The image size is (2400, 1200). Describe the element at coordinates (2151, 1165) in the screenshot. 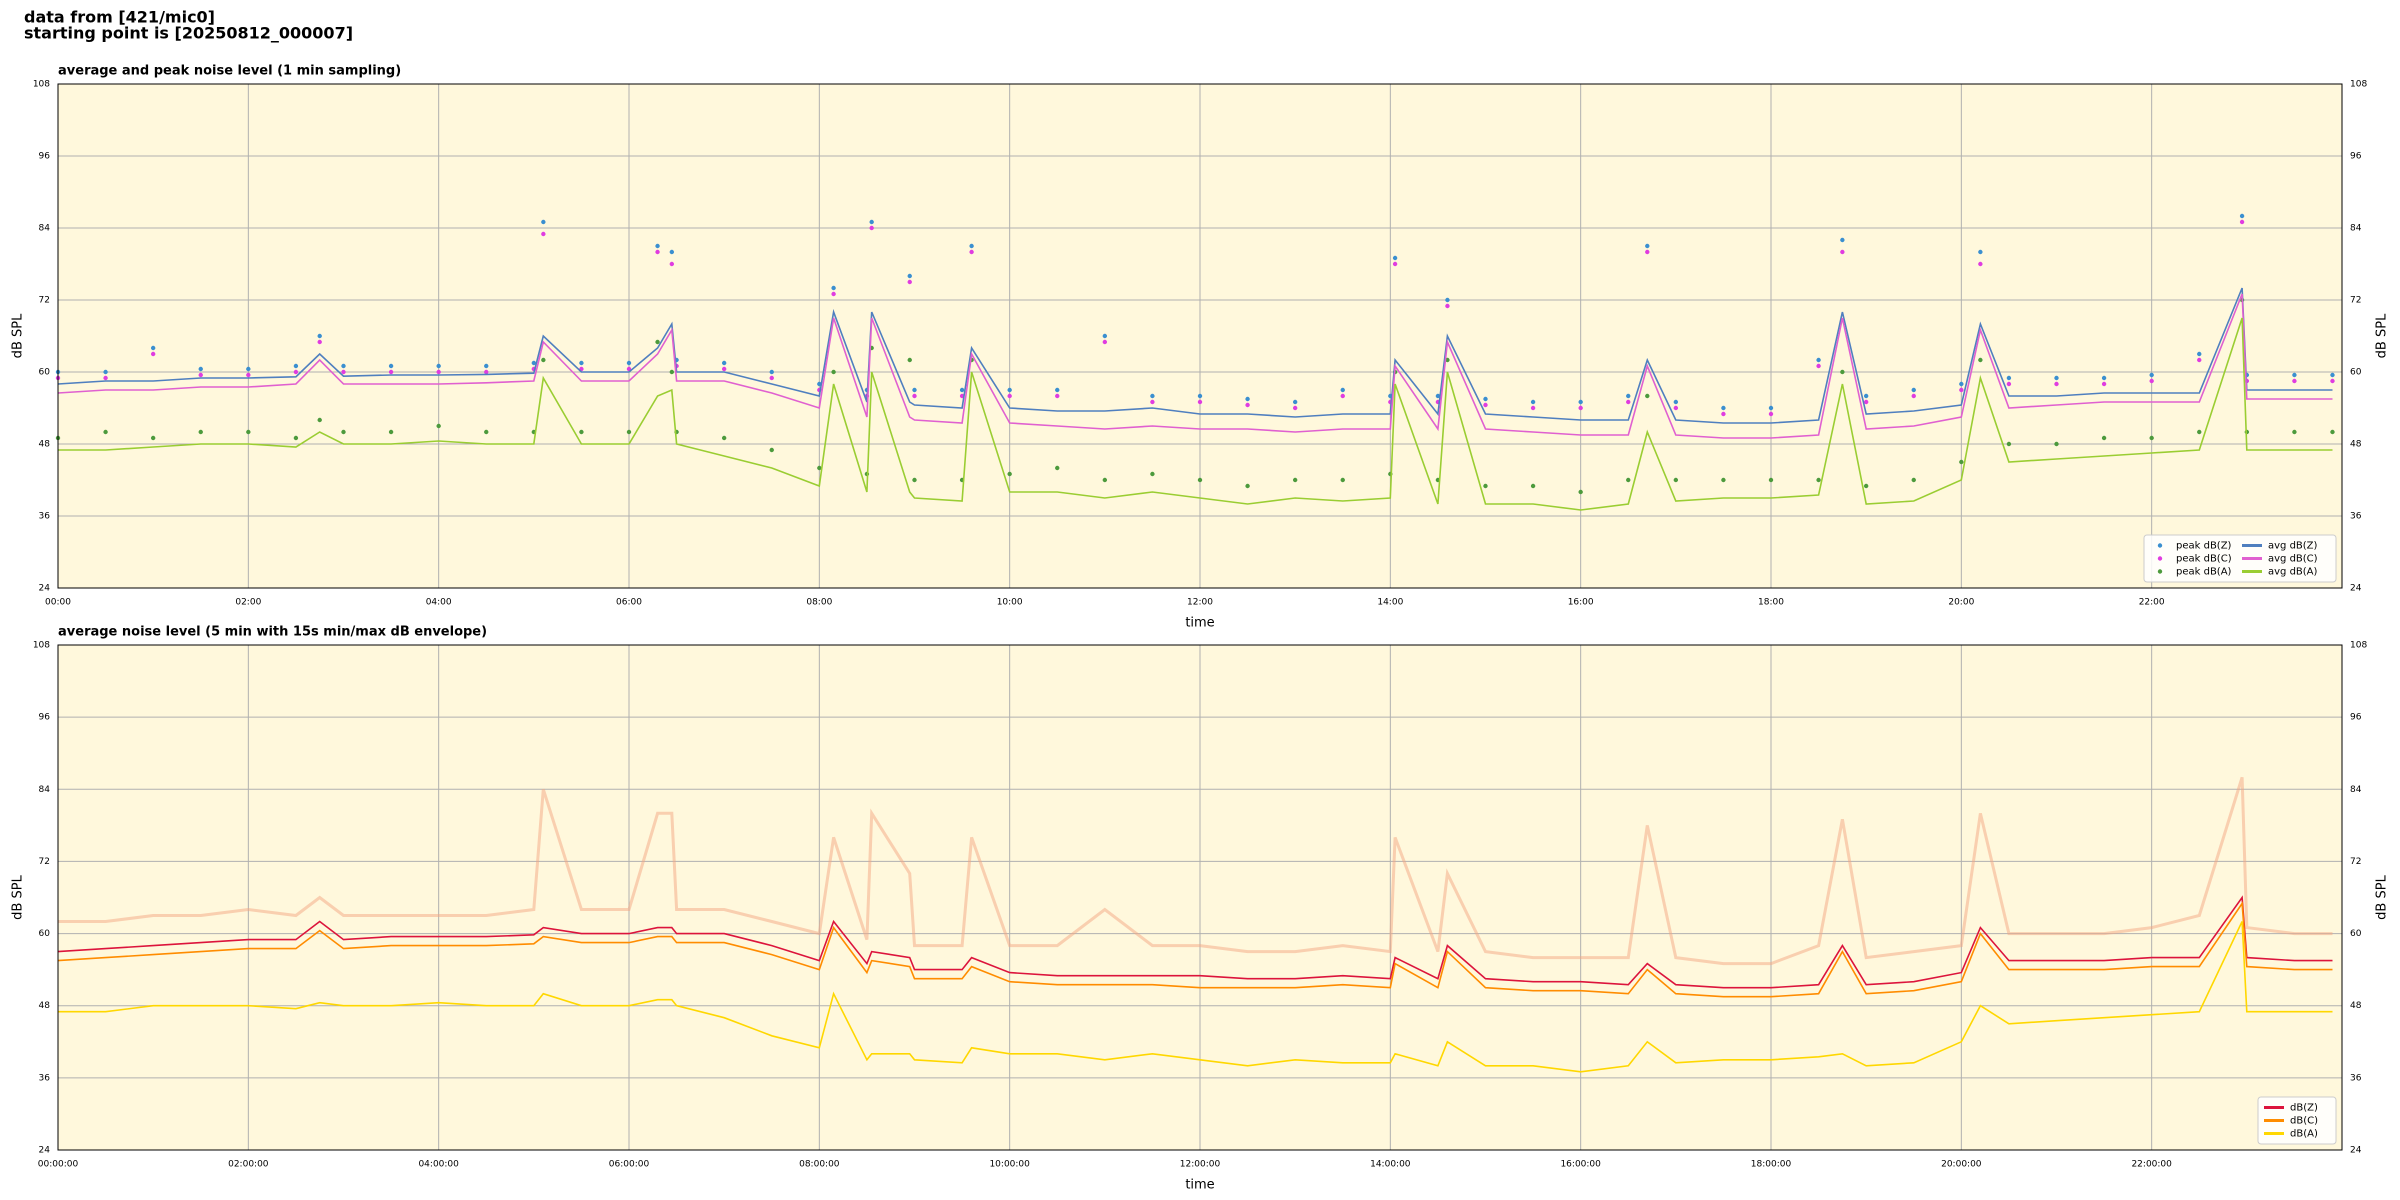

I see `x-tick-label: 22:00:00` at that location.